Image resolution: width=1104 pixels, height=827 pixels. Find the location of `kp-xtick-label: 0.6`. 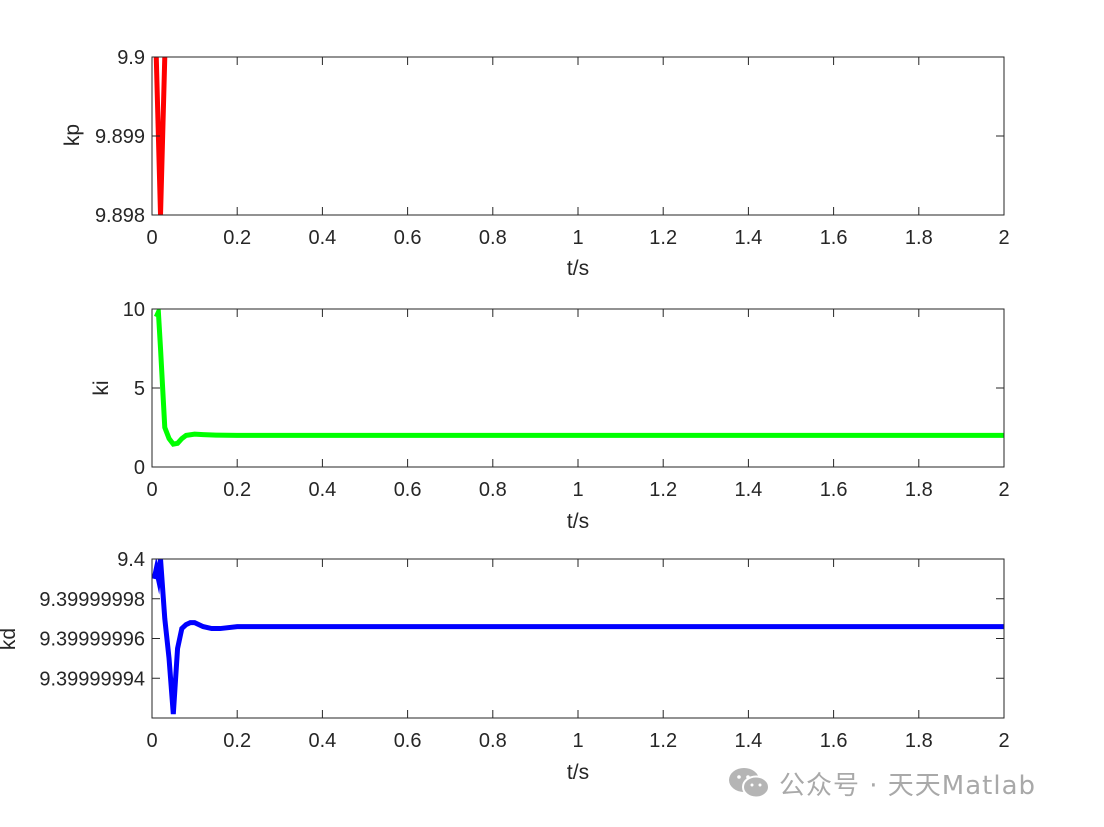

kp-xtick-label: 0.6 is located at coordinates (408, 238).